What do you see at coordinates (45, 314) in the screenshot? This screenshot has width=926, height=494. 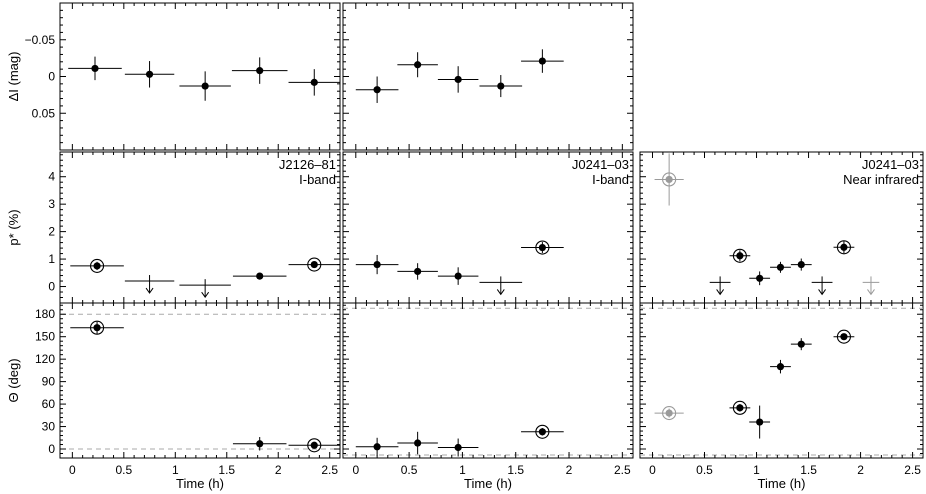 I see `y-tick-label: 180` at bounding box center [45, 314].